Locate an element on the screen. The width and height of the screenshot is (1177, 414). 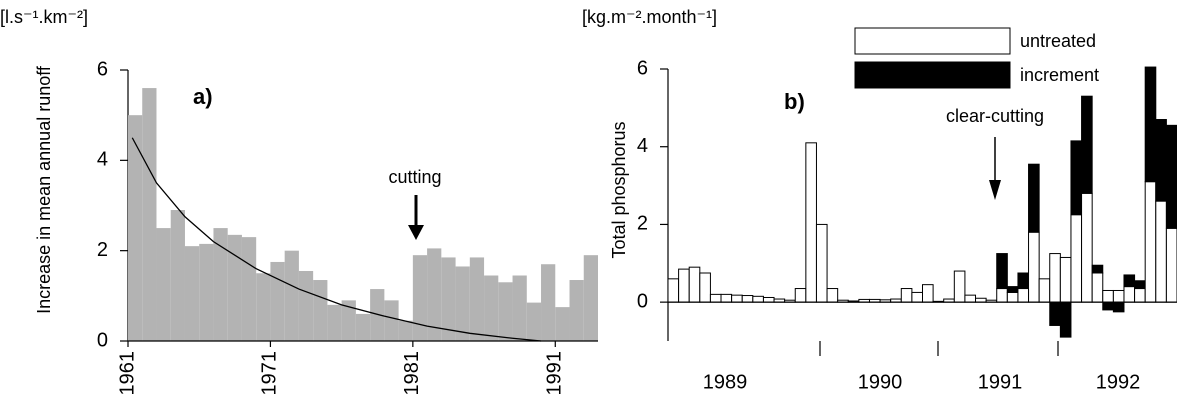
x-tick-label: 1961 is located at coordinates (127, 373).